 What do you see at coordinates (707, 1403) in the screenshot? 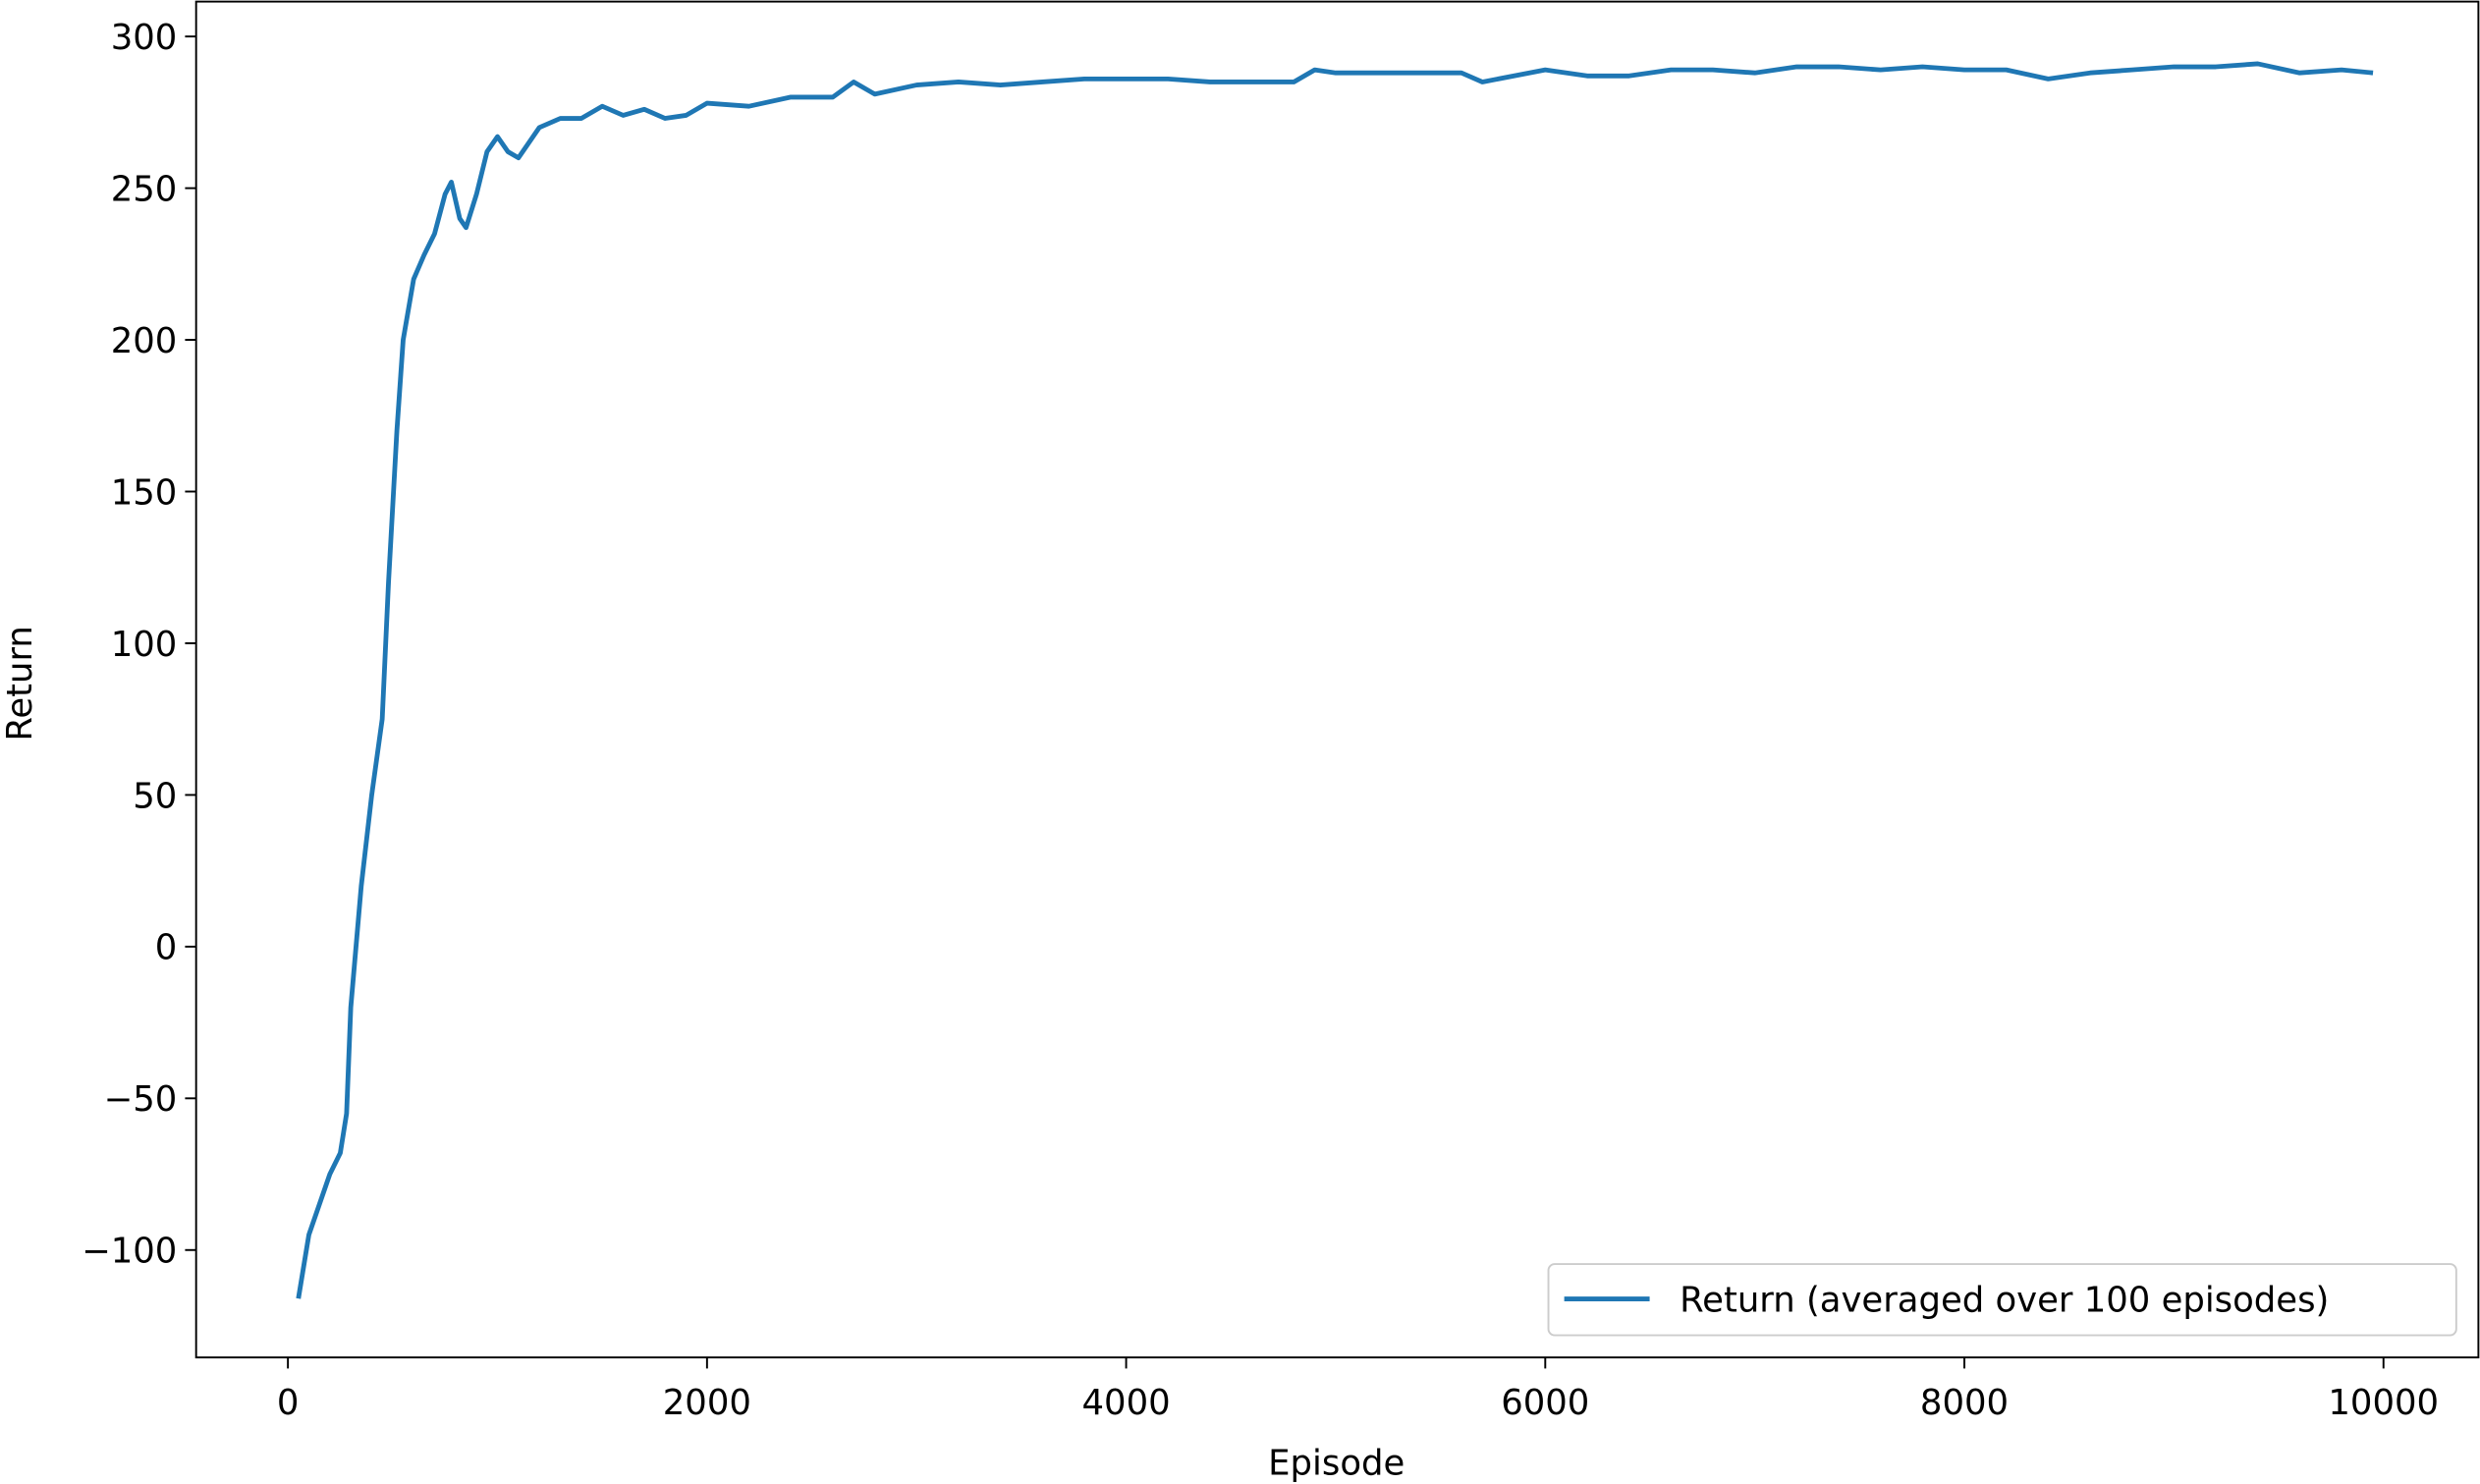
I see `x-tick-label: 2000` at bounding box center [707, 1403].